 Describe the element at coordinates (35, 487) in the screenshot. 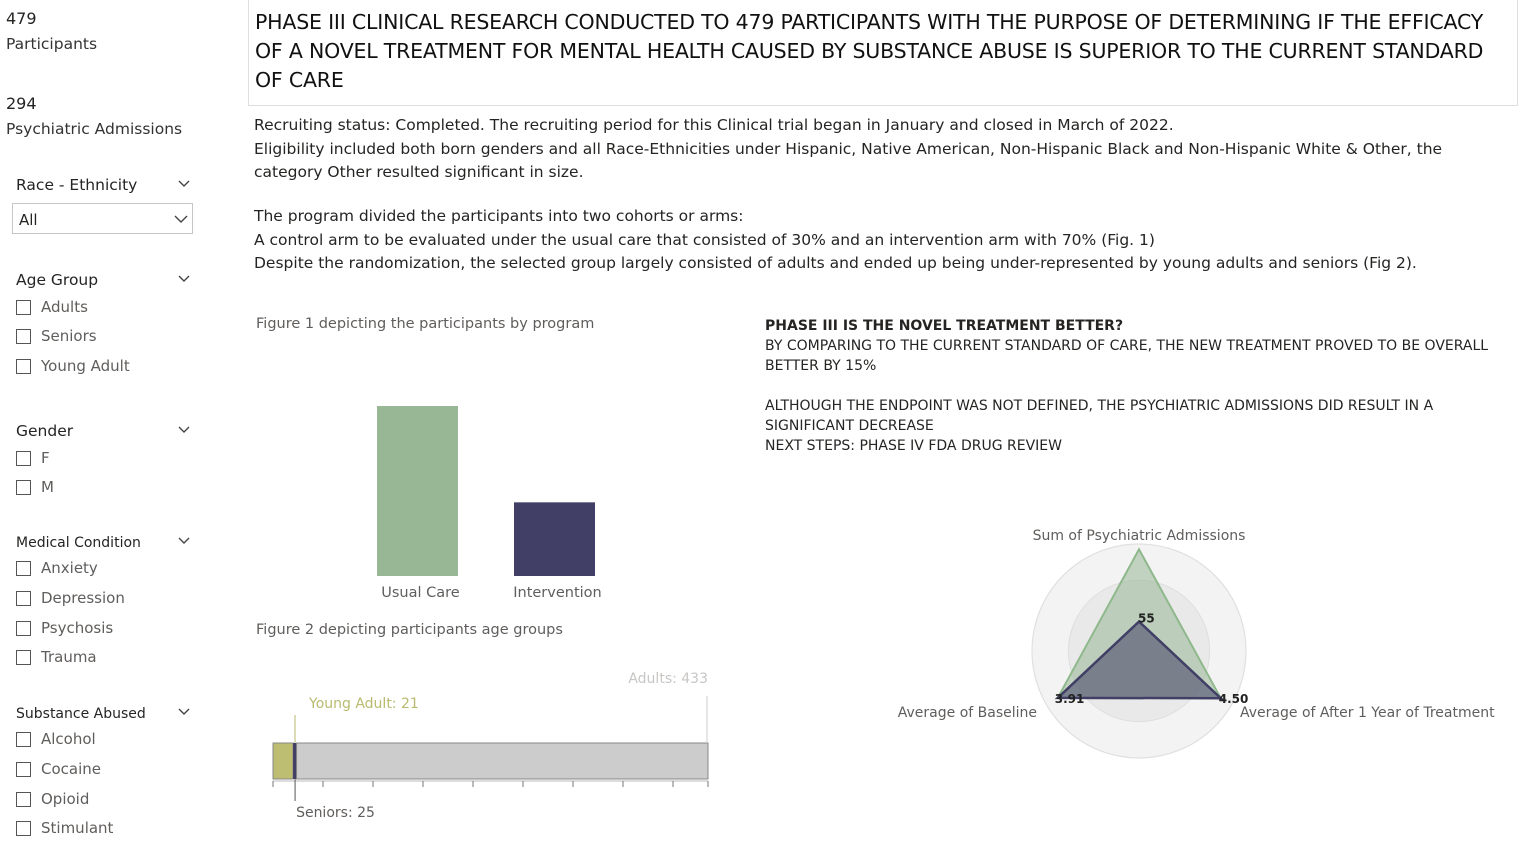

I see `gender-option-m: M` at that location.